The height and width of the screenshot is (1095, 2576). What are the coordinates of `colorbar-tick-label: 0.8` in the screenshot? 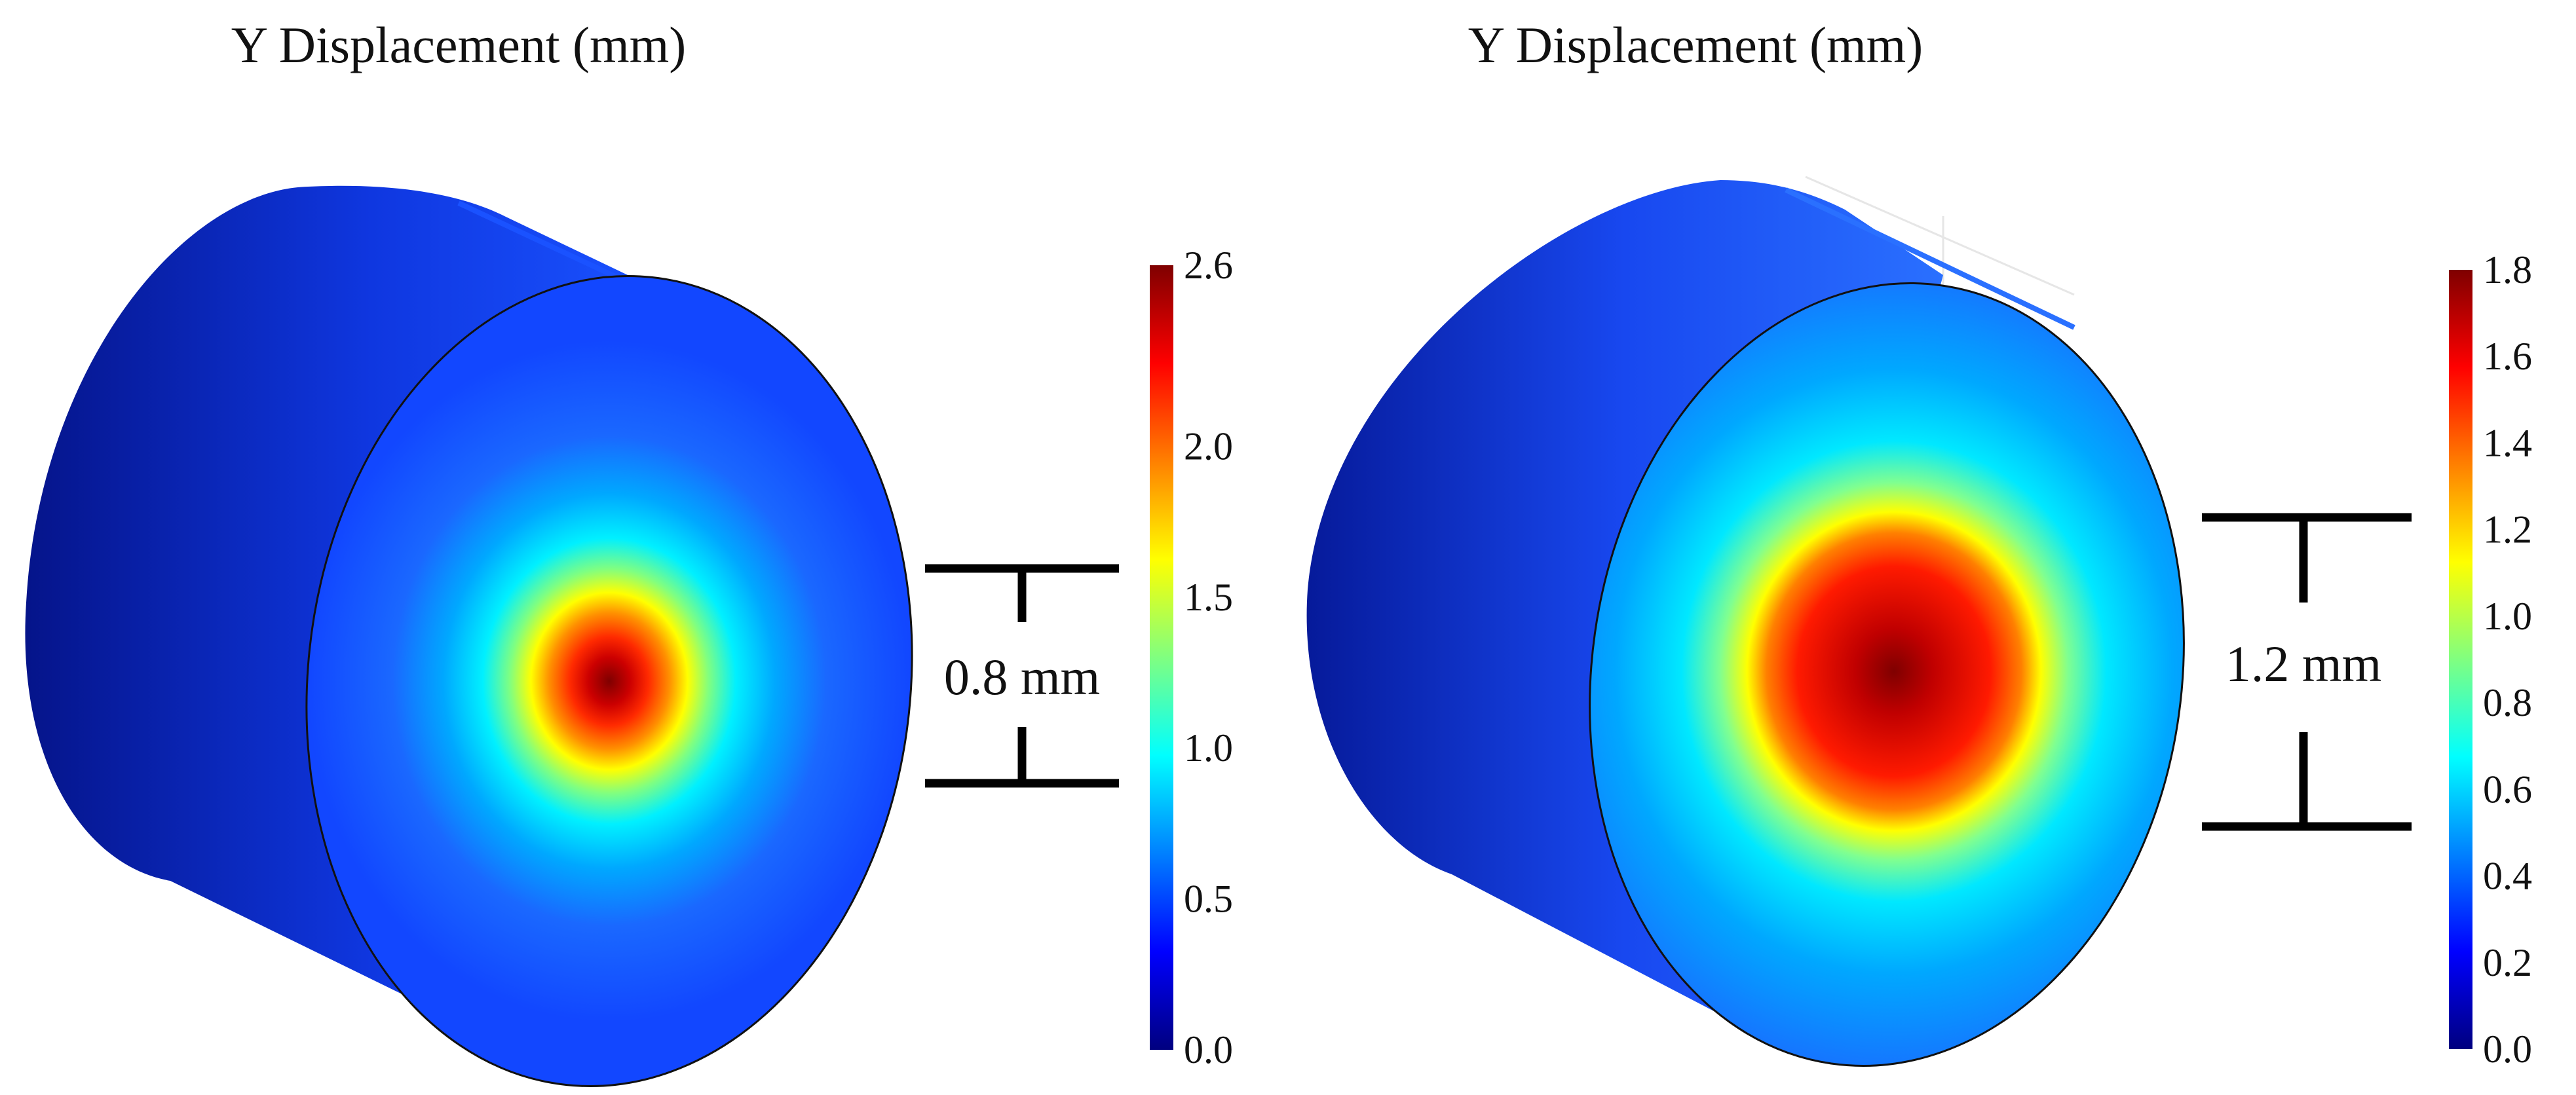 It's located at (2507, 703).